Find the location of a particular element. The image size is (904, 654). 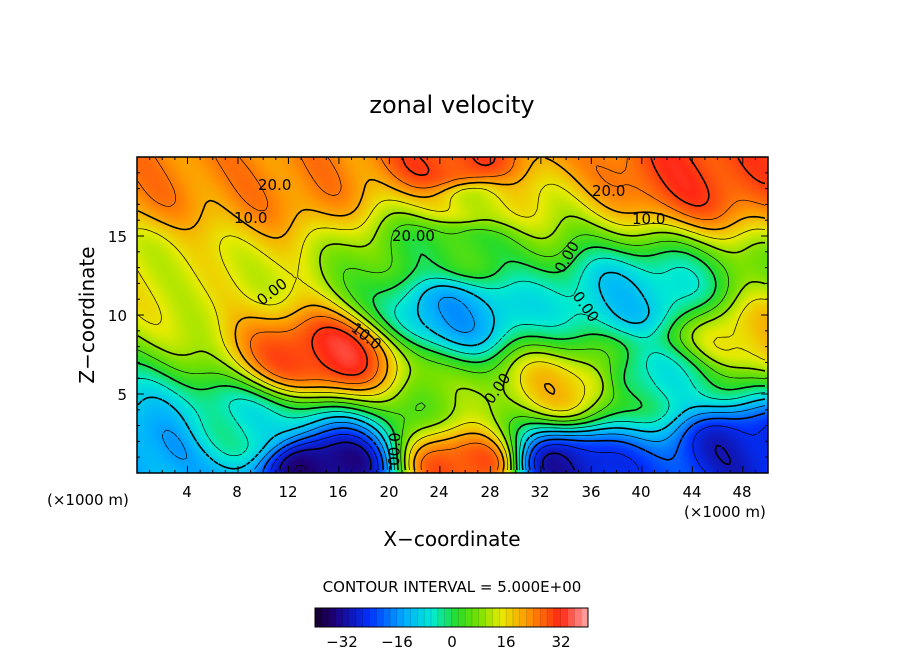

x-tick-label: 24 is located at coordinates (438, 492).